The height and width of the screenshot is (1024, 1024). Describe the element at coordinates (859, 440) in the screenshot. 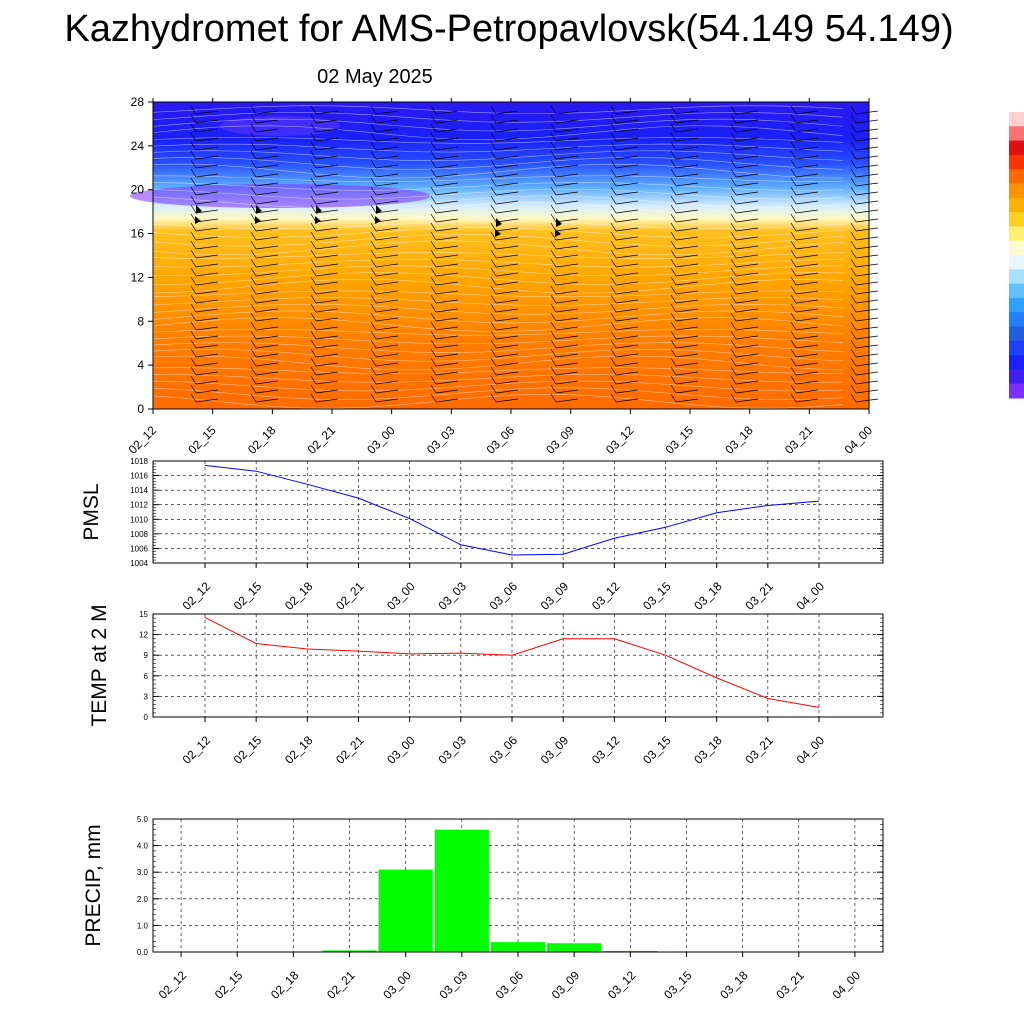

I see `x-tick-label: 04_00` at that location.